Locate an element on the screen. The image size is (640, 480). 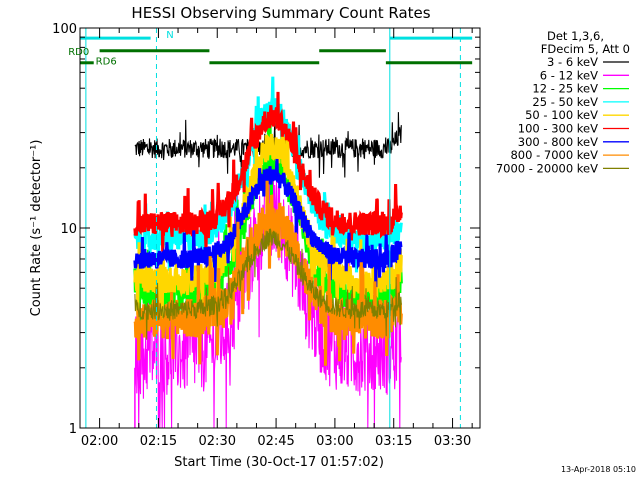
legend-label-4: 50 - 100 keV is located at coordinates (561, 115).